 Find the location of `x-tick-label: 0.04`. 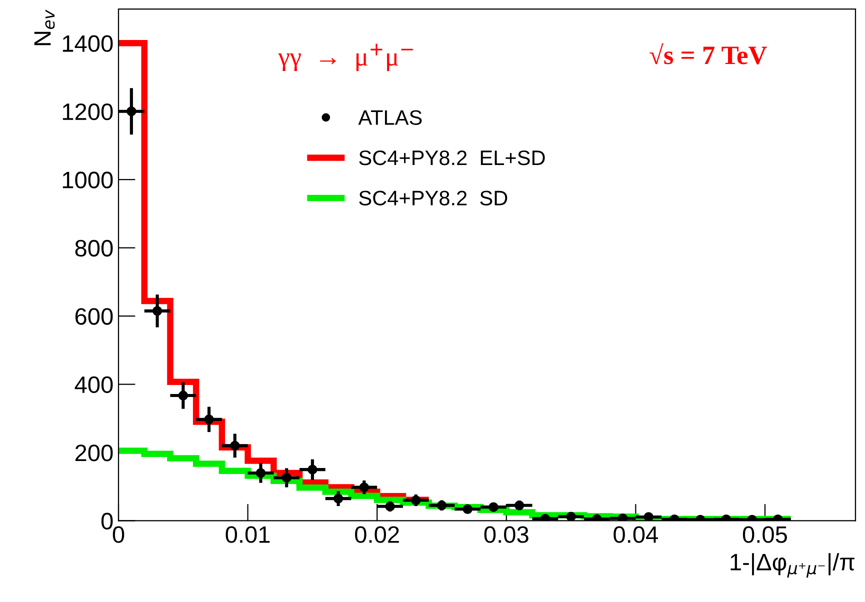

x-tick-label: 0.04 is located at coordinates (636, 534).